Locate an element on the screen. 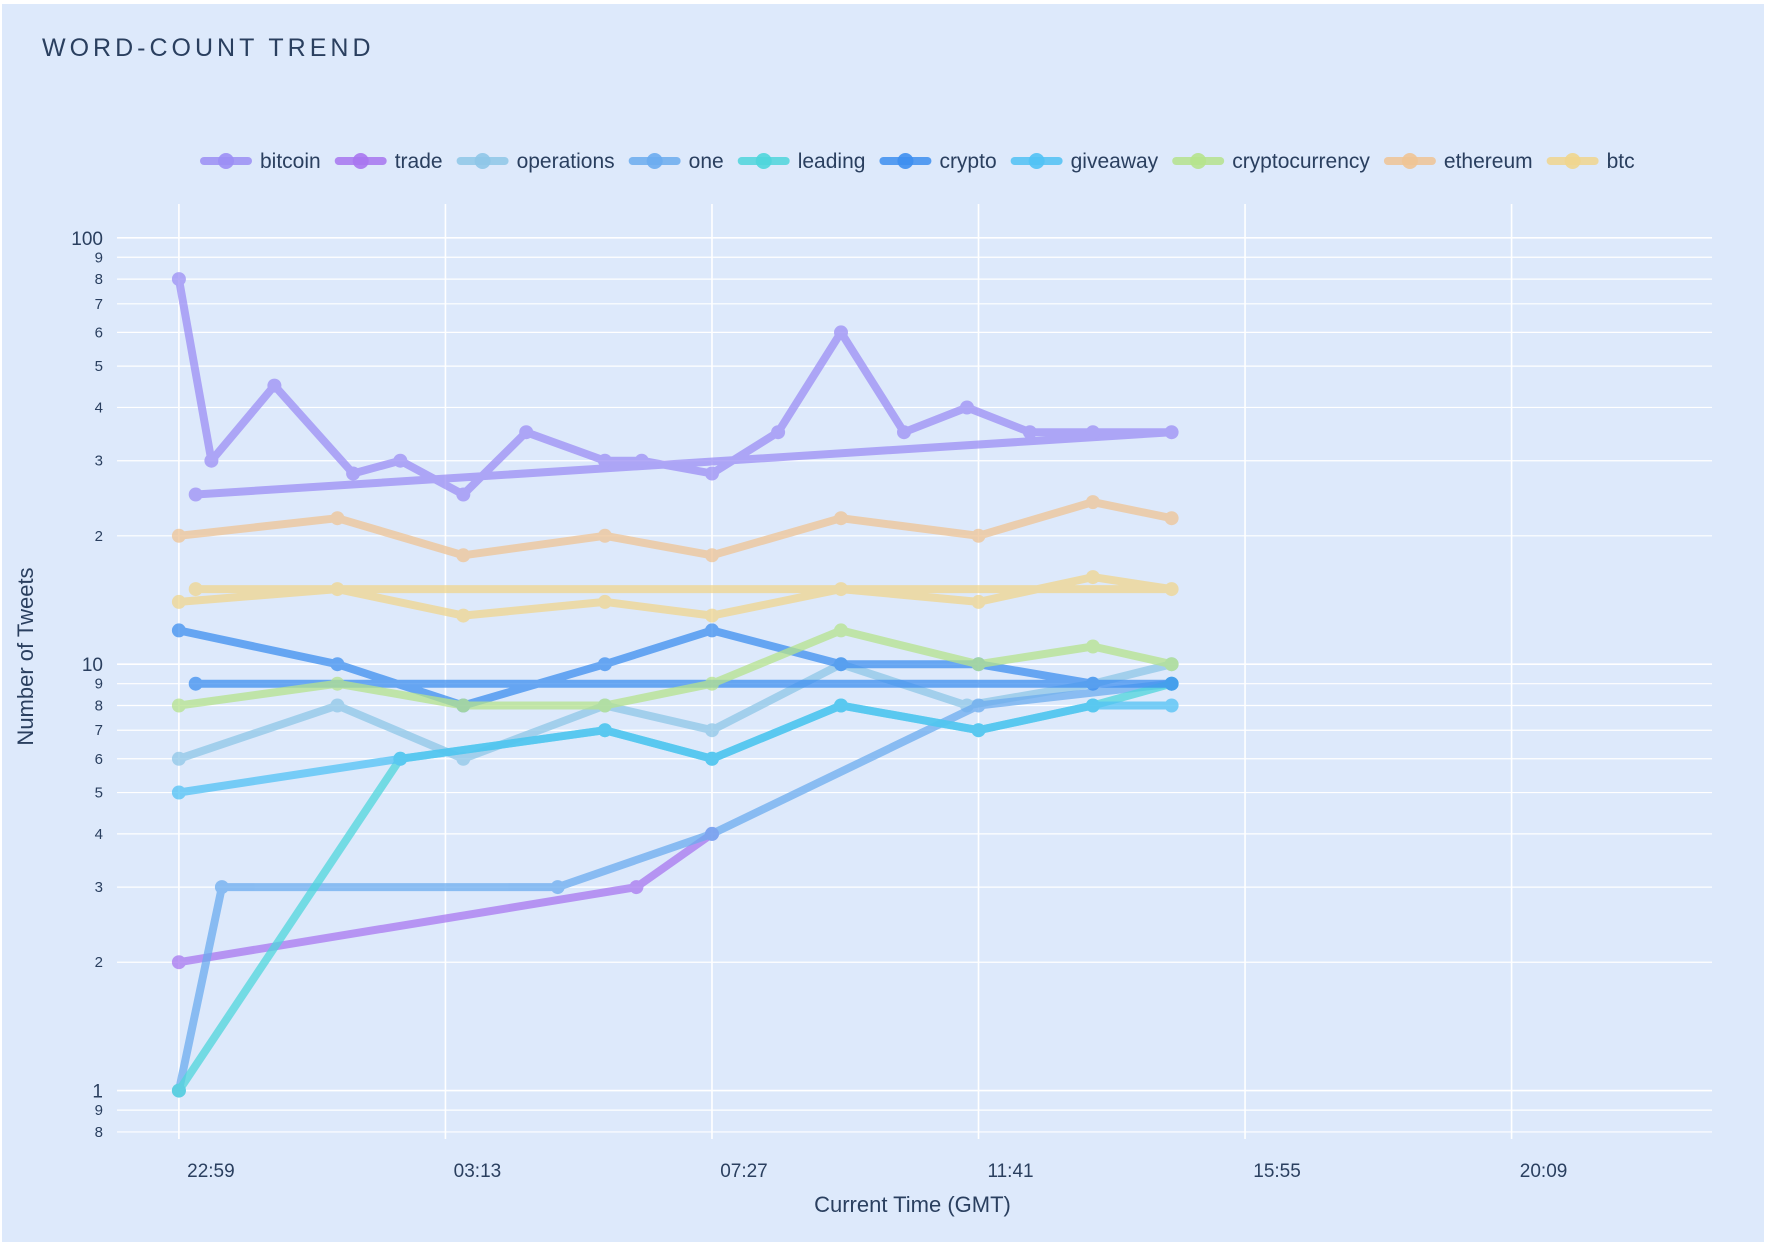  series-line-btc is located at coordinates (675, 596).